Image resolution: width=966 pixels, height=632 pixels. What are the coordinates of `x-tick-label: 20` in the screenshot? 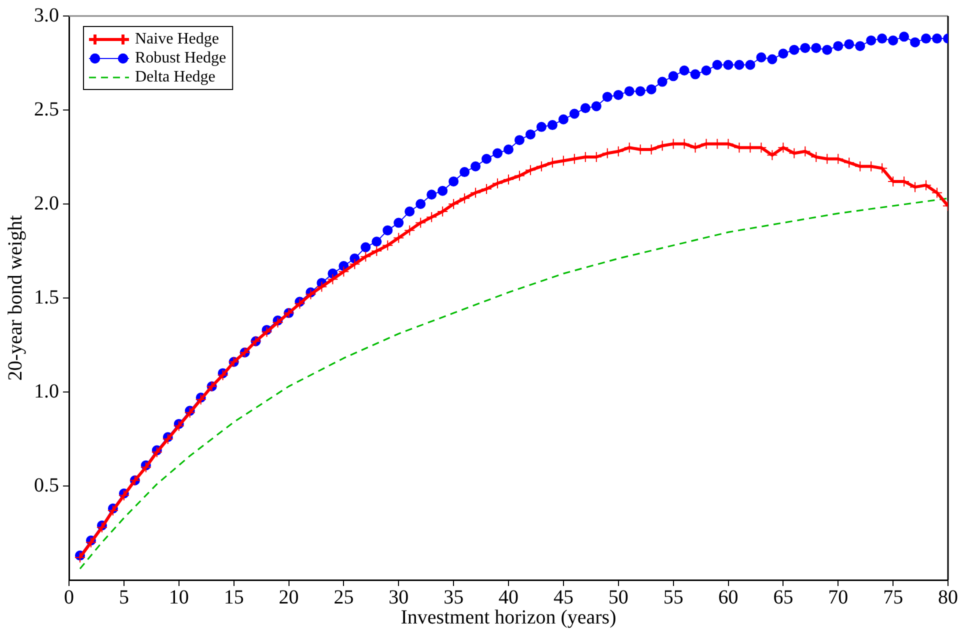 It's located at (288, 597).